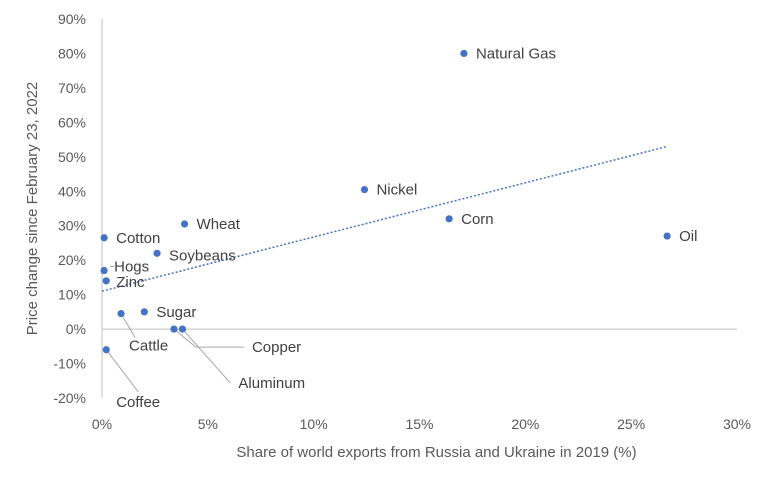  I want to click on data-point-soybeans, so click(157, 253).